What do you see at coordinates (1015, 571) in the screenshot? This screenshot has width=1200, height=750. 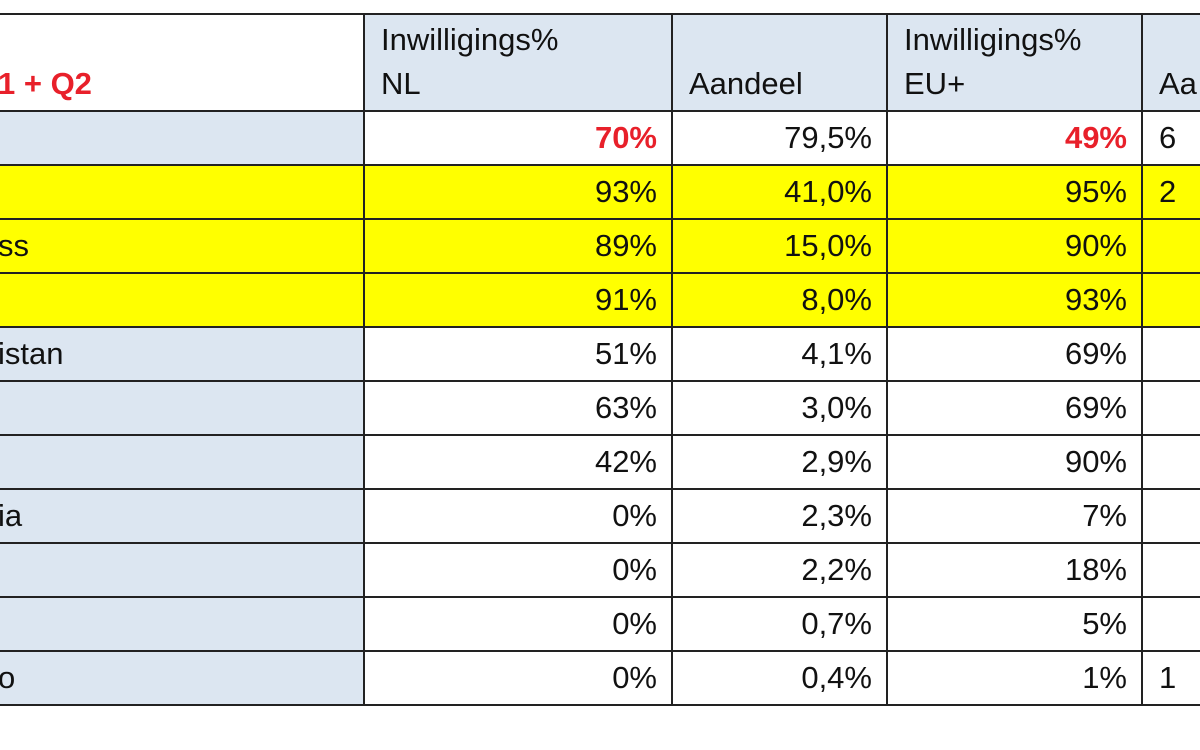 I see `value-cell: 18%` at bounding box center [1015, 571].